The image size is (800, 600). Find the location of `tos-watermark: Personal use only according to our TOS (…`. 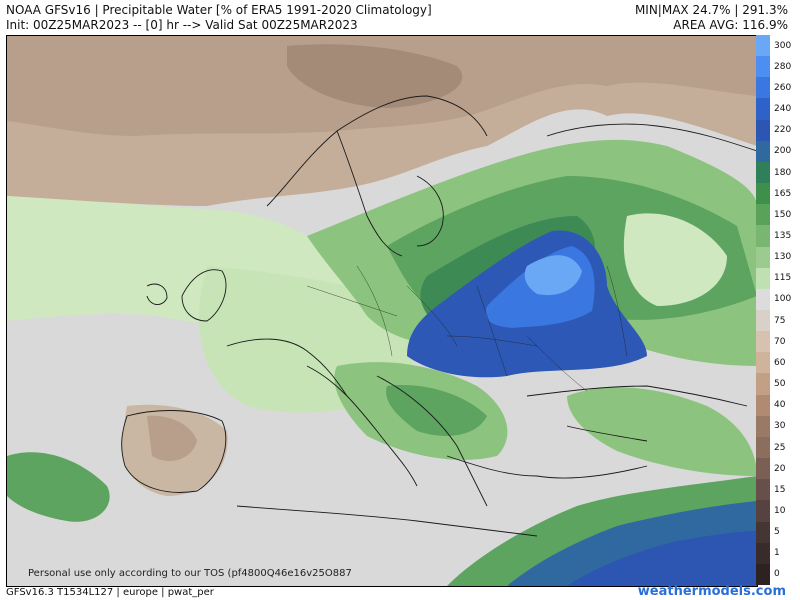

tos-watermark: Personal use only according to our TOS (… is located at coordinates (190, 573).